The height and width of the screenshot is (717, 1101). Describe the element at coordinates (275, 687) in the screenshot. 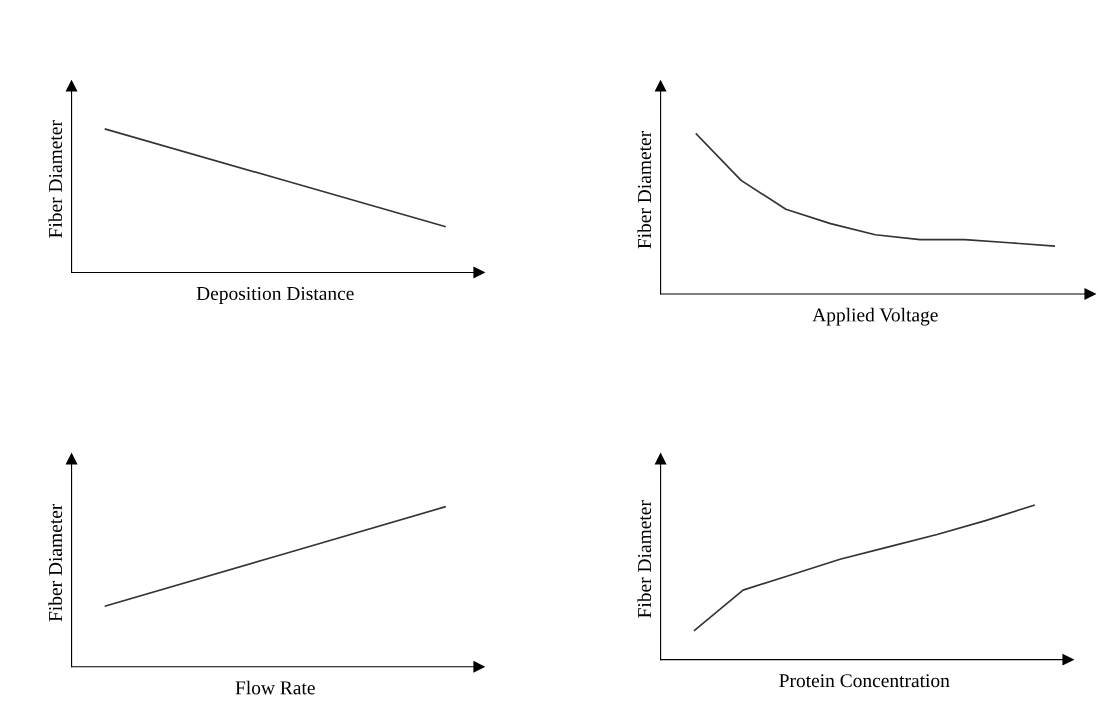

I see `x-axis-title: Flow Rate` at that location.